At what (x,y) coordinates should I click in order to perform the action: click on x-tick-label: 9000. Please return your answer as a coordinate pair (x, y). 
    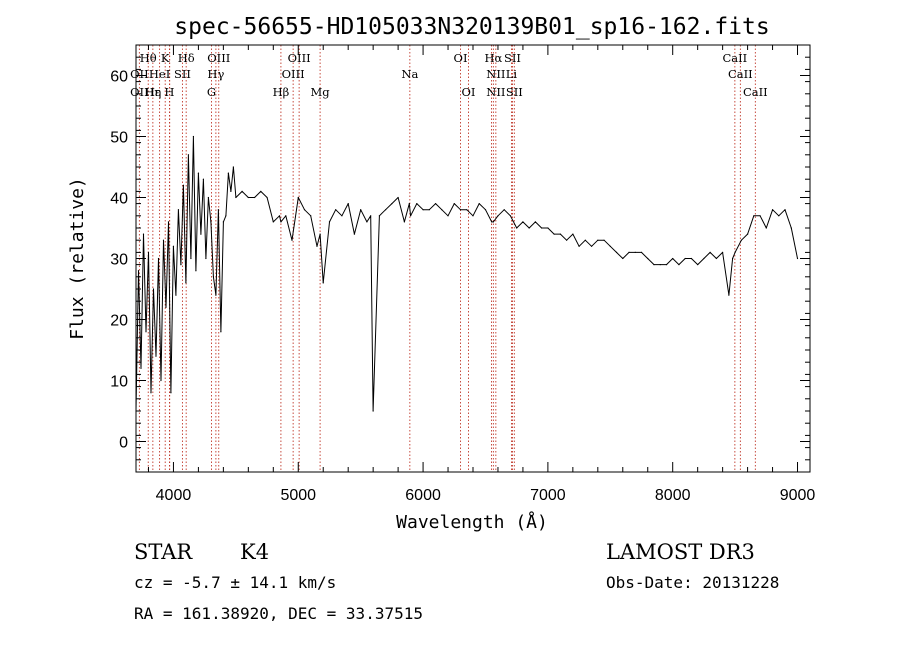
    Looking at the image, I should click on (798, 495).